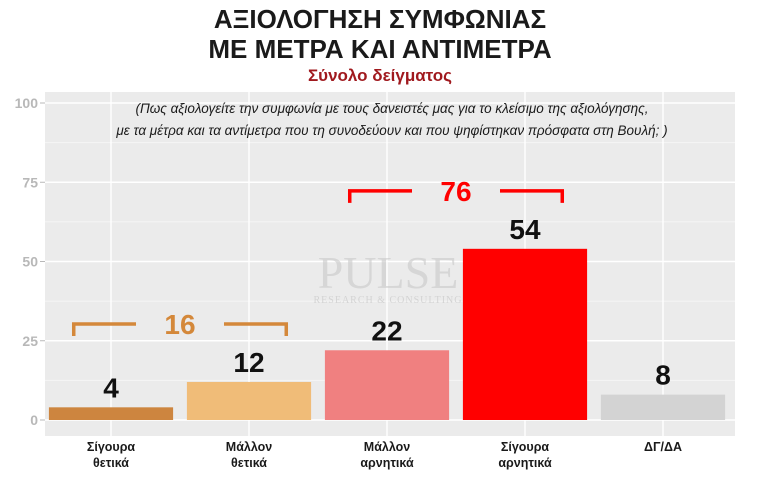  I want to click on data-label: 54, so click(525, 229).